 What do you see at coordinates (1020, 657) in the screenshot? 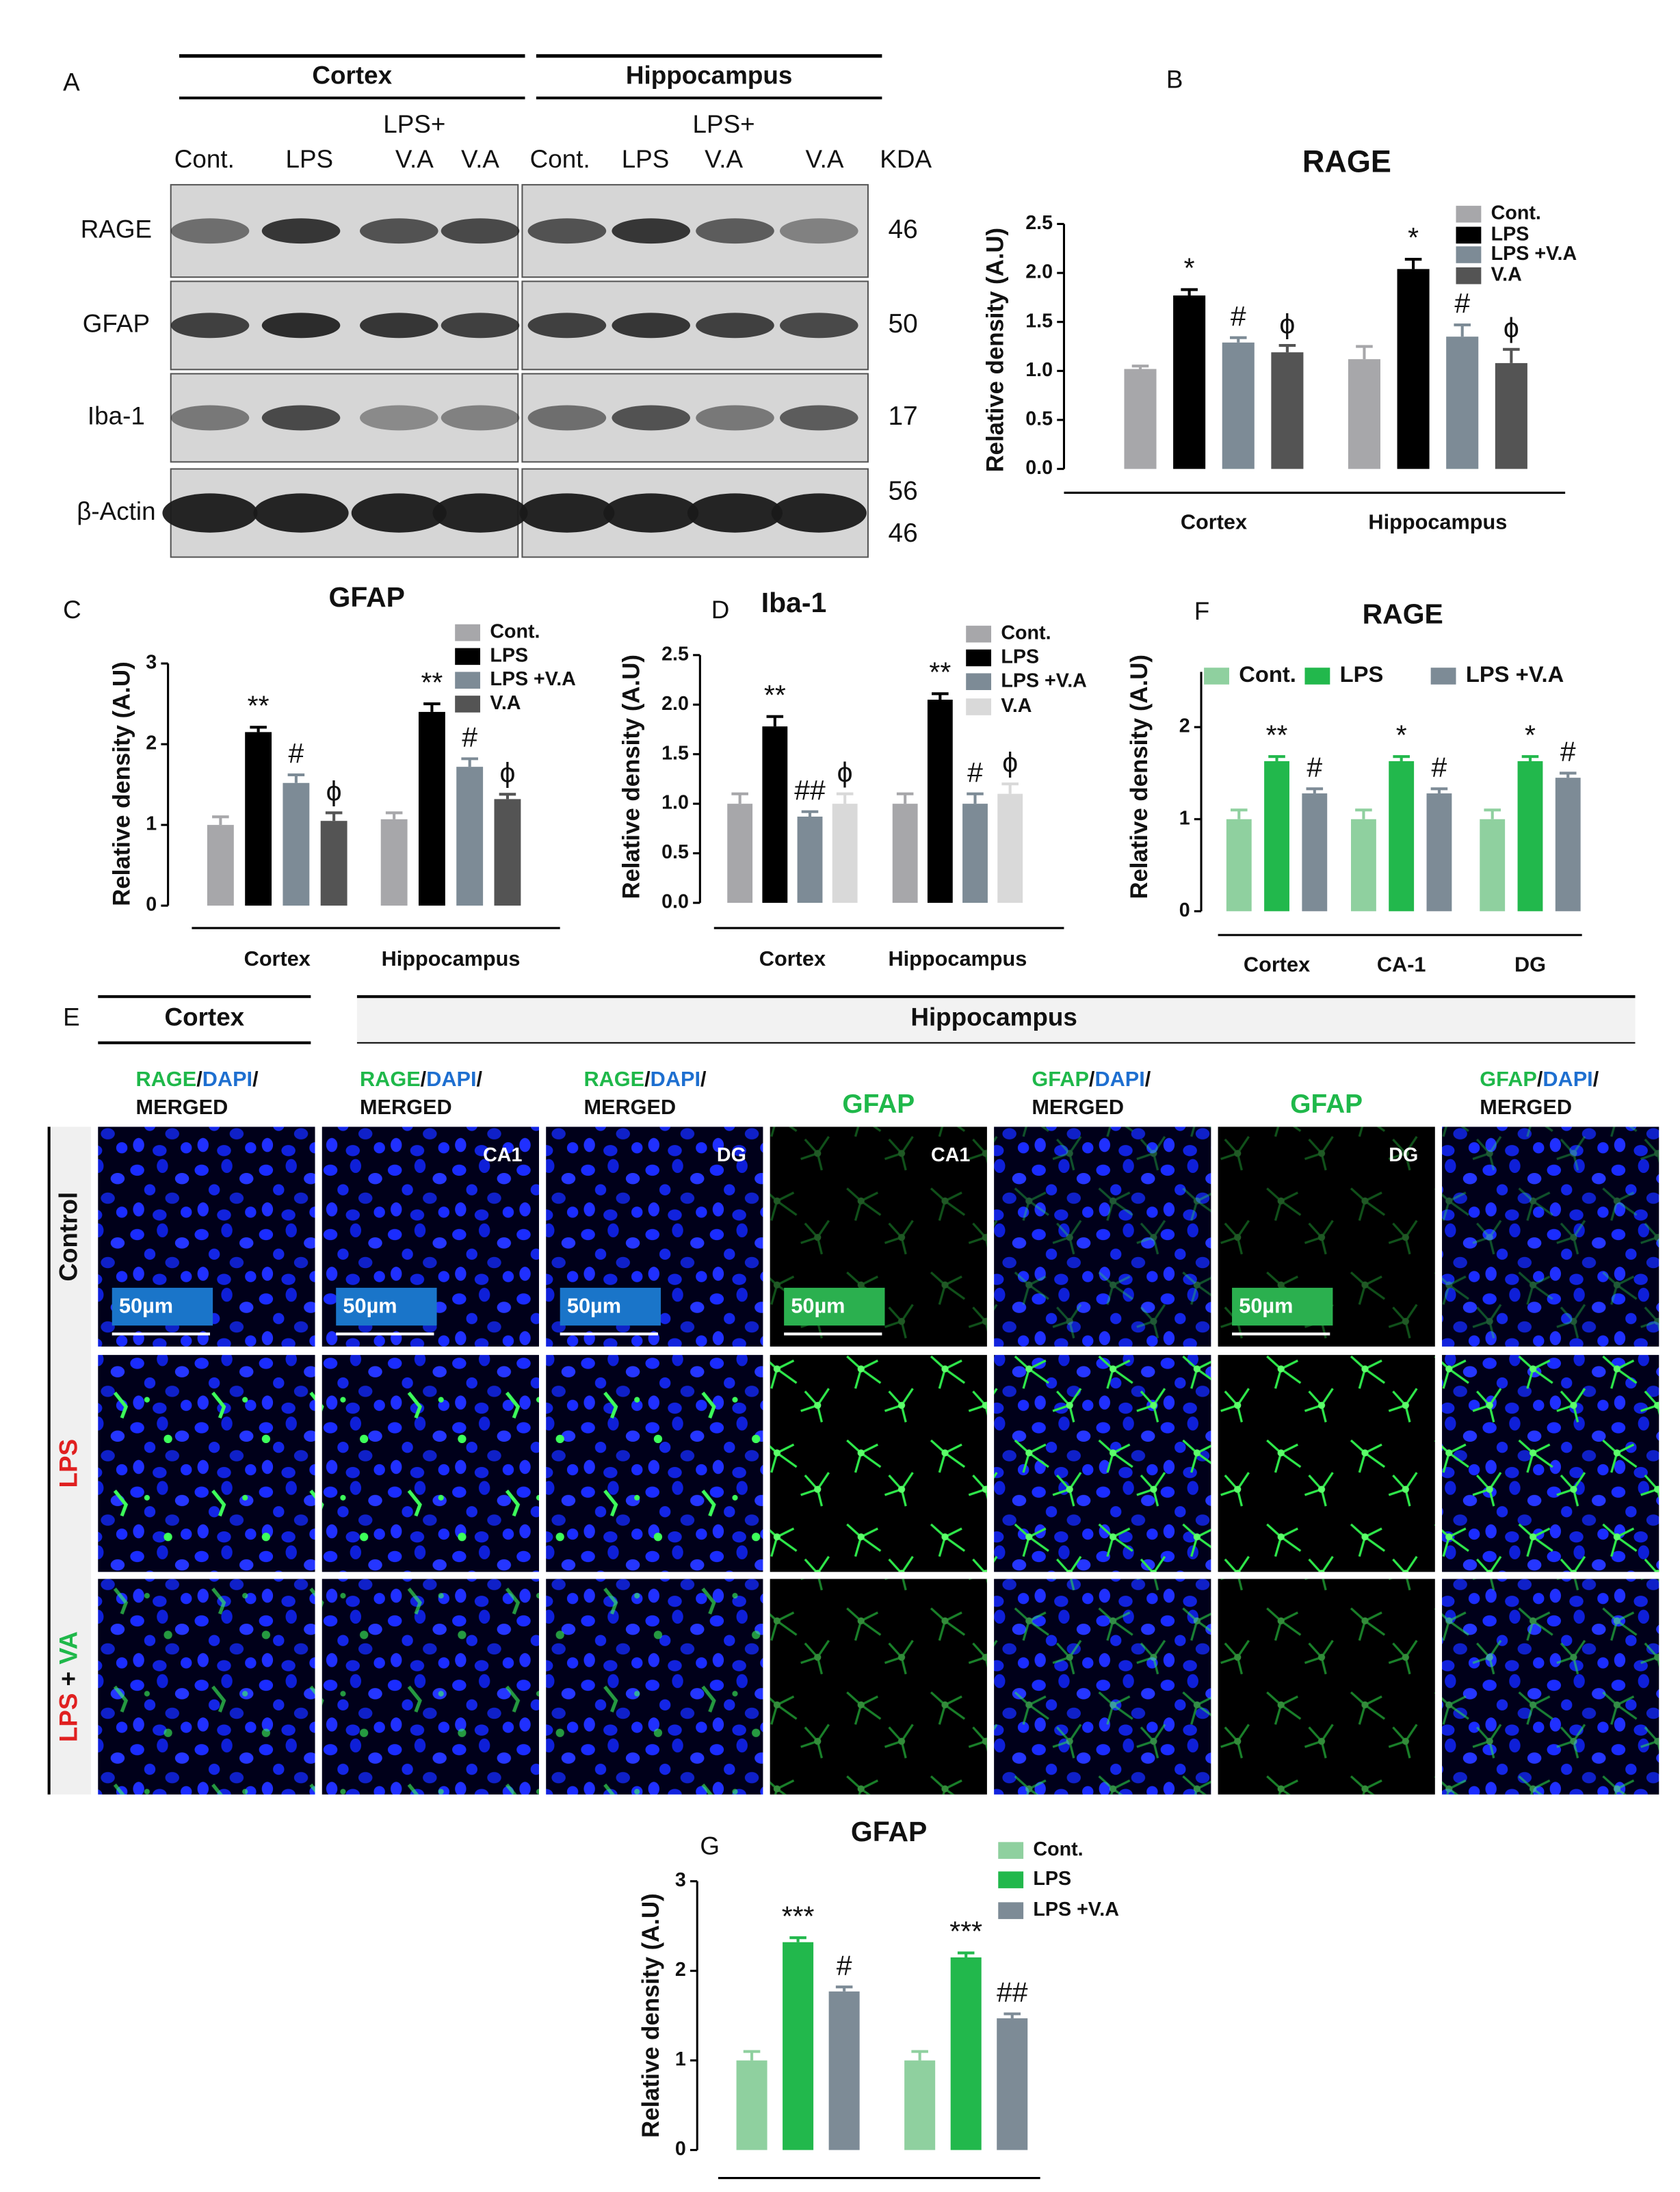
I see `legend-label: LPS` at bounding box center [1020, 657].